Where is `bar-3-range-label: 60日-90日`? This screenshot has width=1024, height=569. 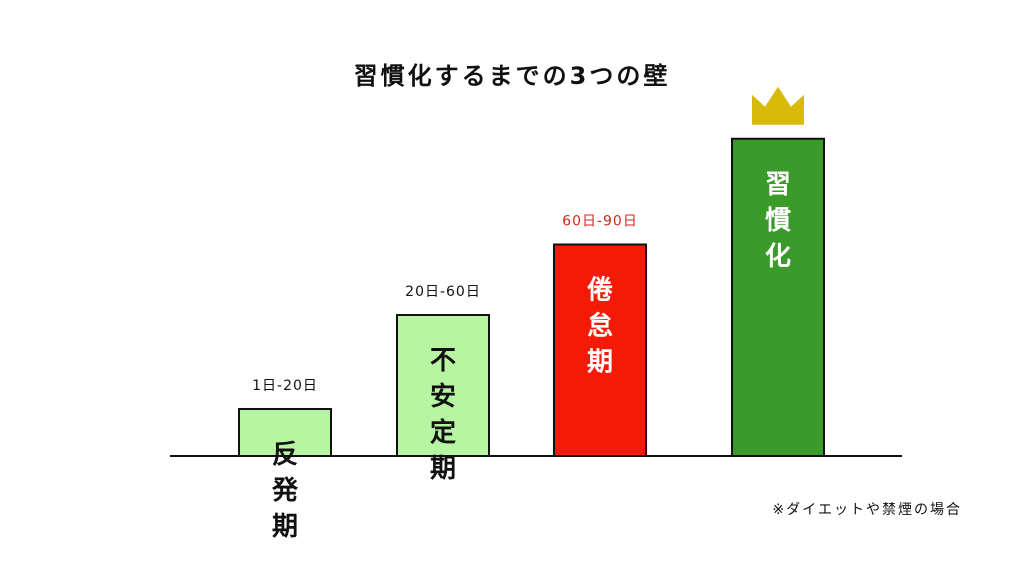 bar-3-range-label: 60日-90日 is located at coordinates (600, 222).